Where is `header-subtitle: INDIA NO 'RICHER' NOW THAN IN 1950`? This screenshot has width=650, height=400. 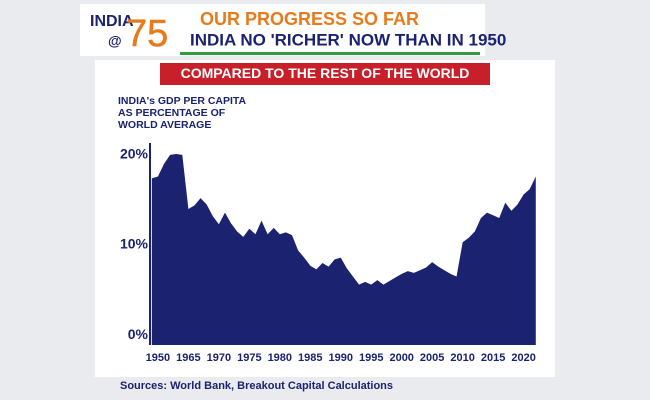
header-subtitle: INDIA NO 'RICHER' NOW THAN IN 1950 is located at coordinates (348, 39).